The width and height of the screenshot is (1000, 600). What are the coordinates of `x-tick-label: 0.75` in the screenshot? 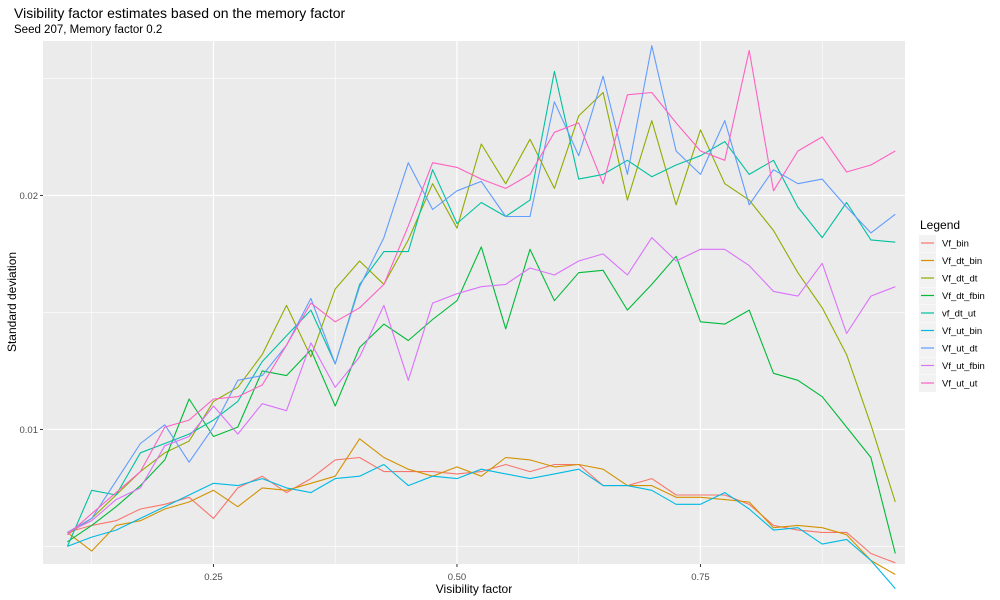 It's located at (700, 577).